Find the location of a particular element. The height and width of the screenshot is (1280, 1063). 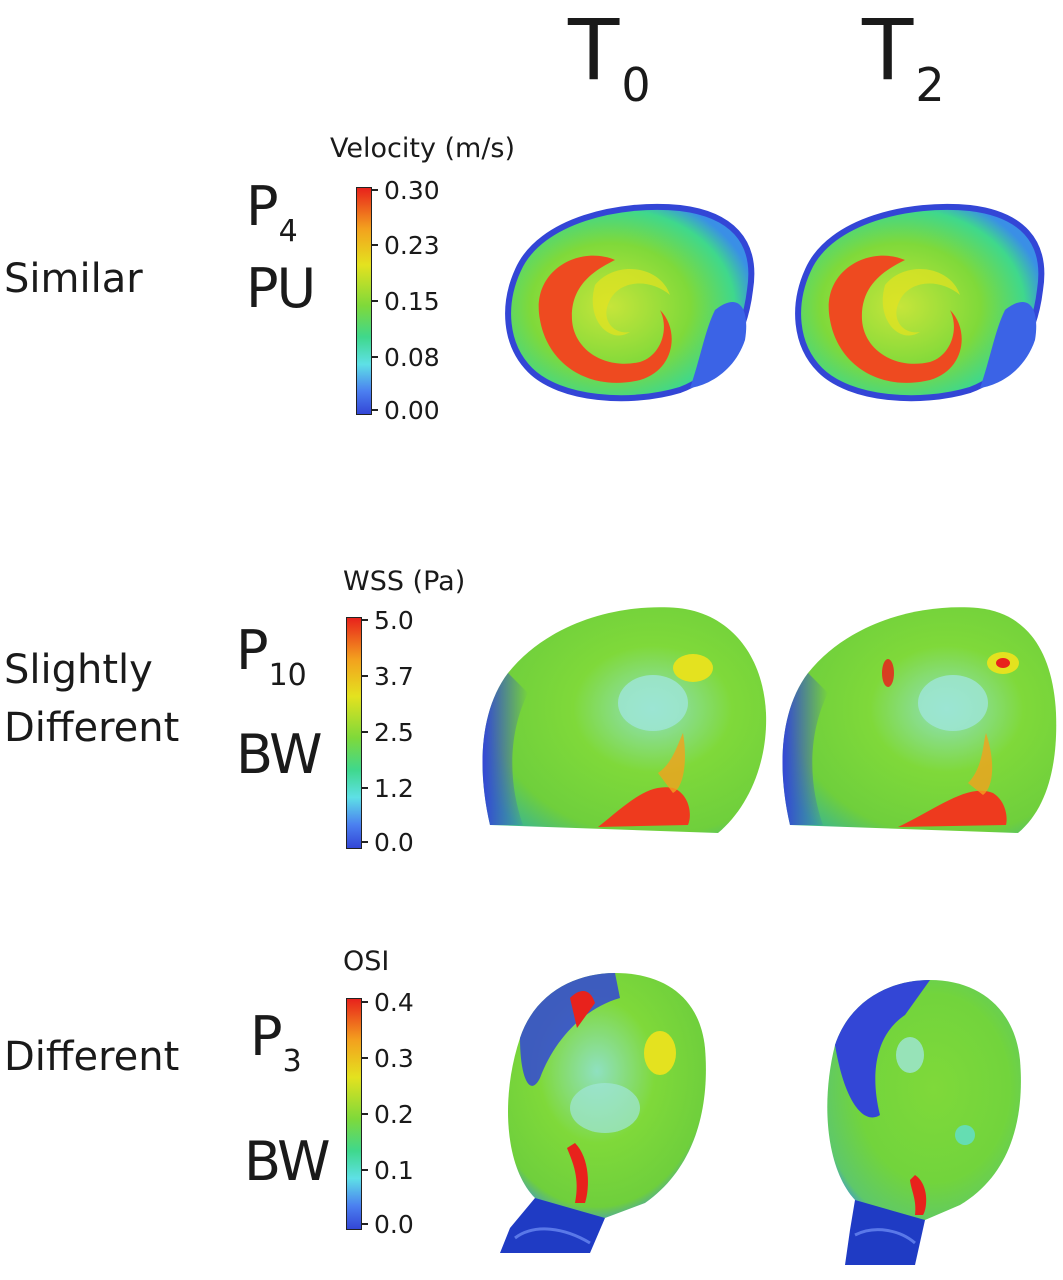

patient-label-p3: P3 is located at coordinates (276, 1043).